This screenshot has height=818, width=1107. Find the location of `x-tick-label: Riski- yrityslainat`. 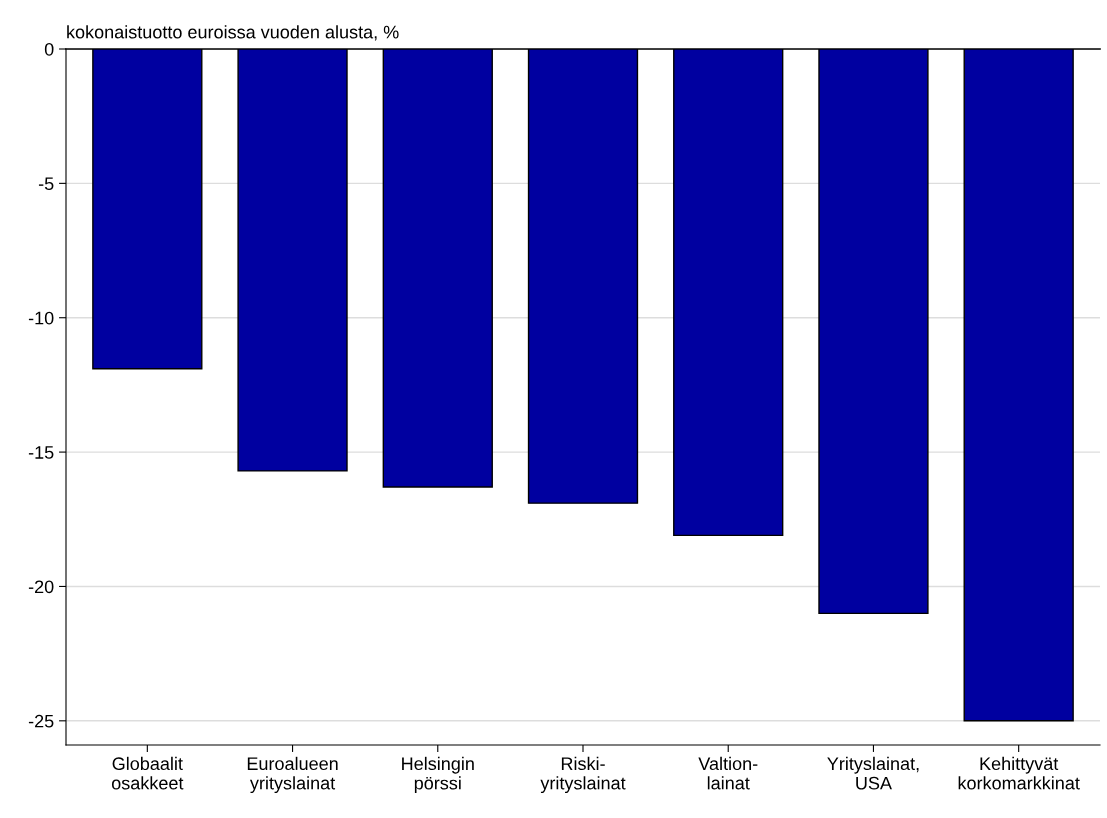

x-tick-label: Riski- yrityslainat is located at coordinates (583, 775).